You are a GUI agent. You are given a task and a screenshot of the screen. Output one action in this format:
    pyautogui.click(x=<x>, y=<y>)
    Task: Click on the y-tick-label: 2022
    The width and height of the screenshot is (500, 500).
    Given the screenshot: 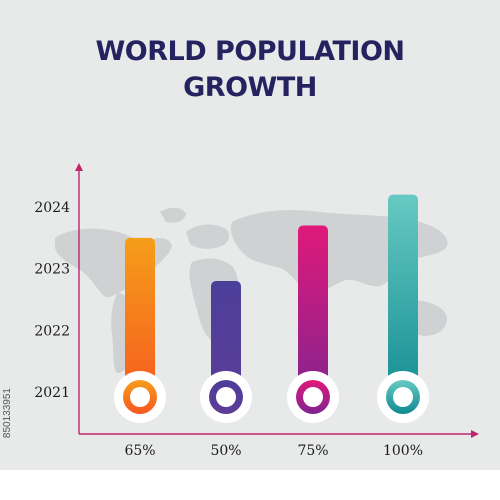 What is the action you would take?
    pyautogui.click(x=52, y=331)
    